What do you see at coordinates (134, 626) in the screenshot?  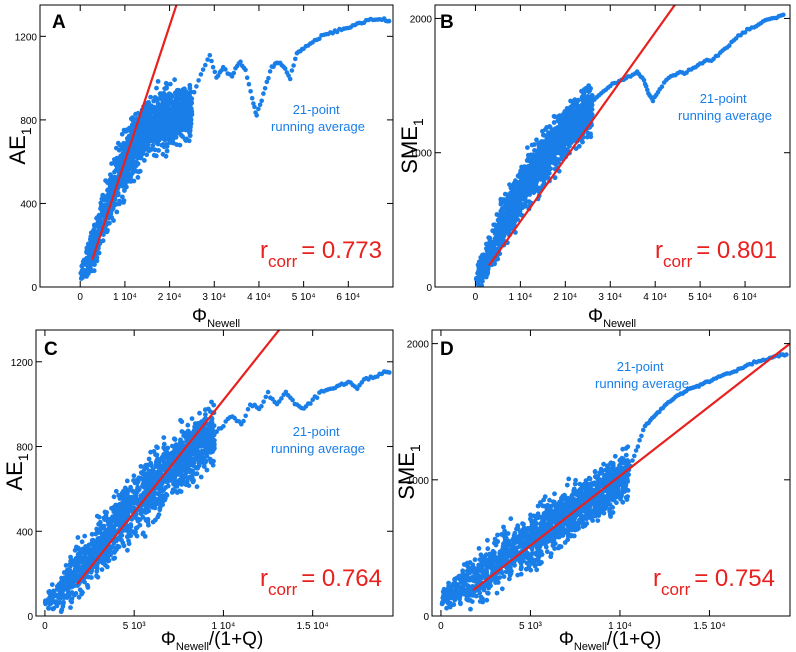 I see `panel-c-x-tick-label: 5 10³` at bounding box center [134, 626].